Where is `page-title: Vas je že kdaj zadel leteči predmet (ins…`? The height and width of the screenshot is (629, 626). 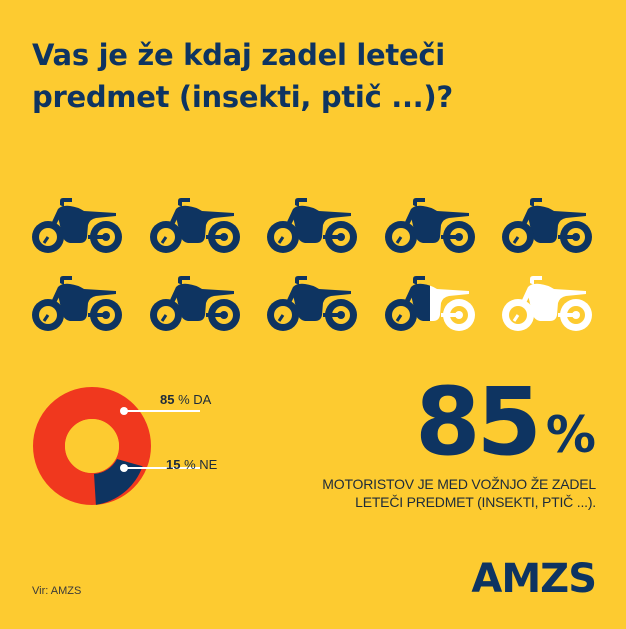 page-title: Vas je že kdaj zadel leteči predmet (ins… is located at coordinates (292, 76).